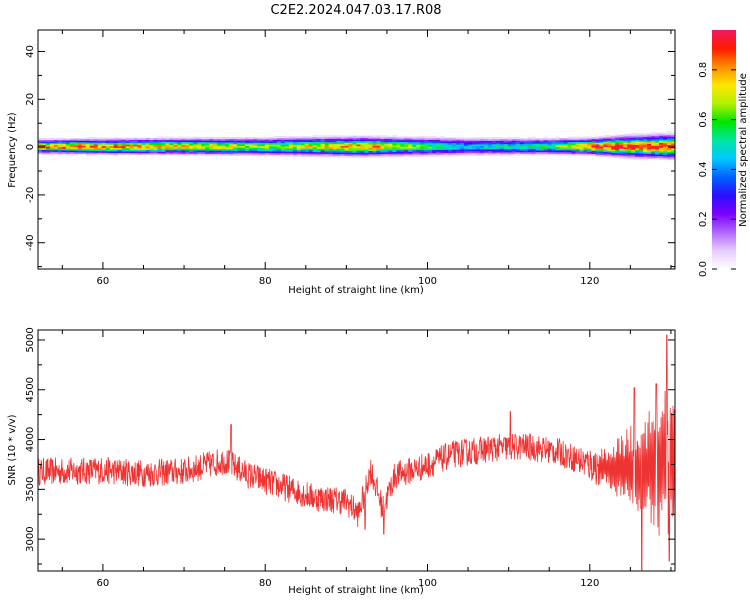 This screenshot has height=604, width=750. What do you see at coordinates (356, 290) in the screenshot?
I see `spectrogram-xlabel: Height of straight line (km)` at bounding box center [356, 290].